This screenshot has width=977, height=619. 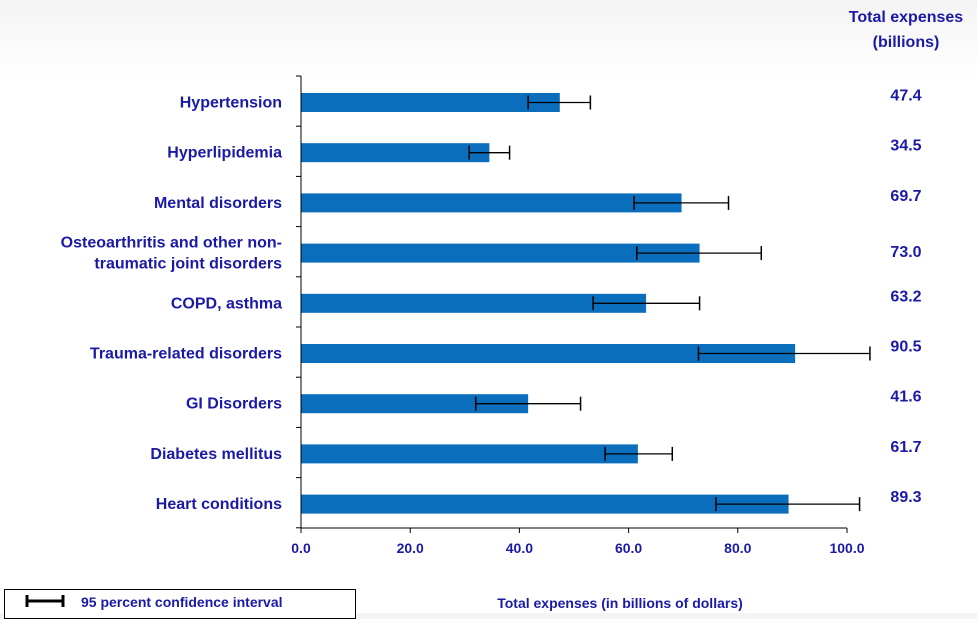 What do you see at coordinates (905, 397) in the screenshot?
I see `value-label: 41.6` at bounding box center [905, 397].